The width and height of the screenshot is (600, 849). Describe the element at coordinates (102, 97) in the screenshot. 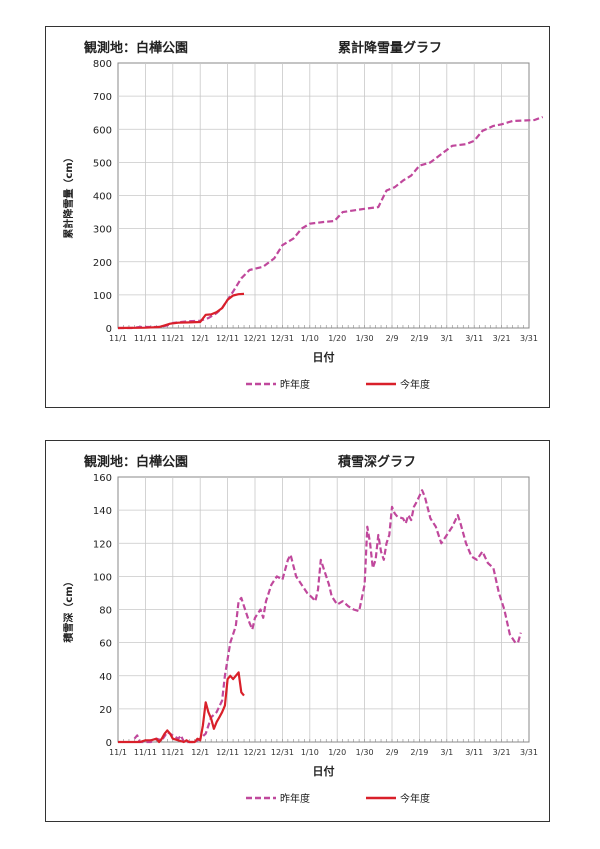

I see `y-tick-label: 700` at that location.